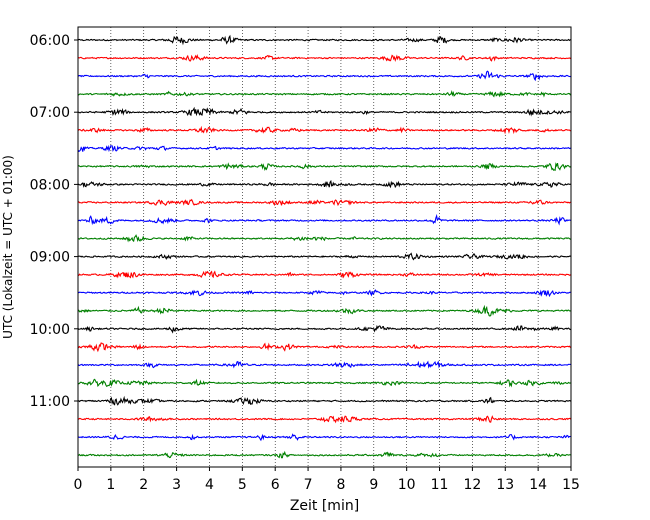 This screenshot has width=650, height=520. I want to click on x-tick-label: 2, so click(143, 485).